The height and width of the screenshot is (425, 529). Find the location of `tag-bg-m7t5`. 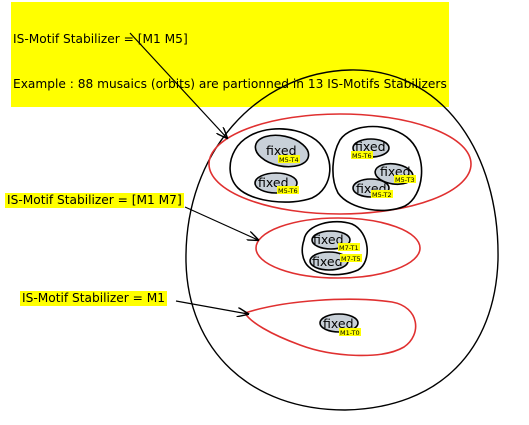

tag-bg-m7t5 is located at coordinates (351, 258).